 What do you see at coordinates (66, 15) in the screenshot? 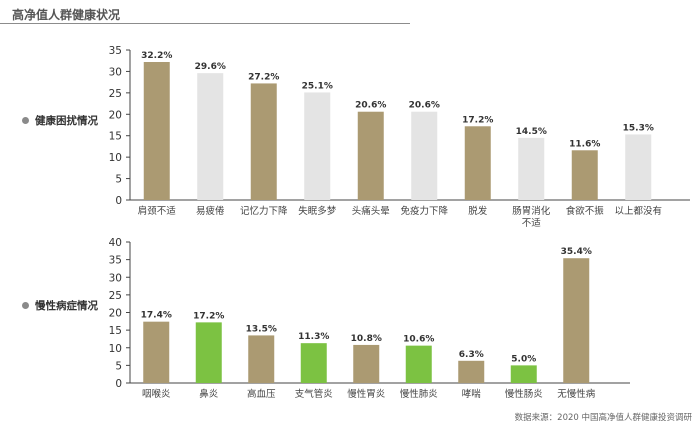
I see `page-title: 高净值人群健康状况` at bounding box center [66, 15].